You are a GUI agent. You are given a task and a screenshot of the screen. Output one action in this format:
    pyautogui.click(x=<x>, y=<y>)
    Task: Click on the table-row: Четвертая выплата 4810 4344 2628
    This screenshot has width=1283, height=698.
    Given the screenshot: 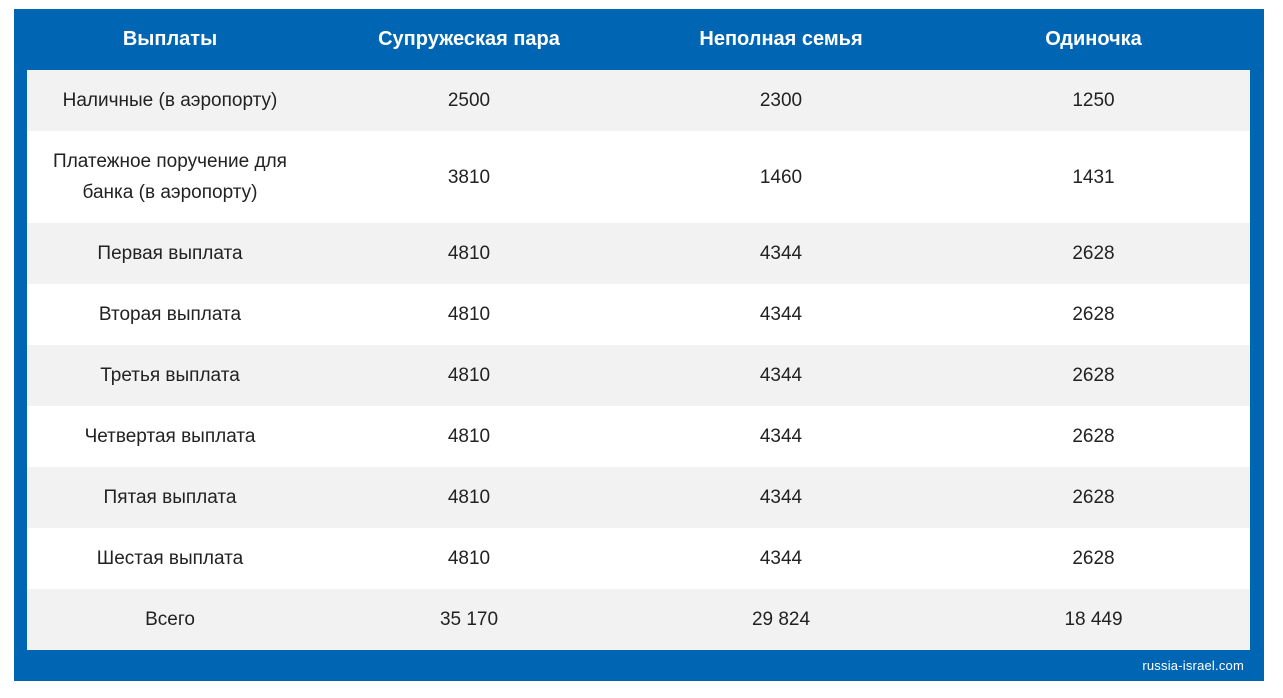 What is the action you would take?
    pyautogui.click(x=638, y=436)
    